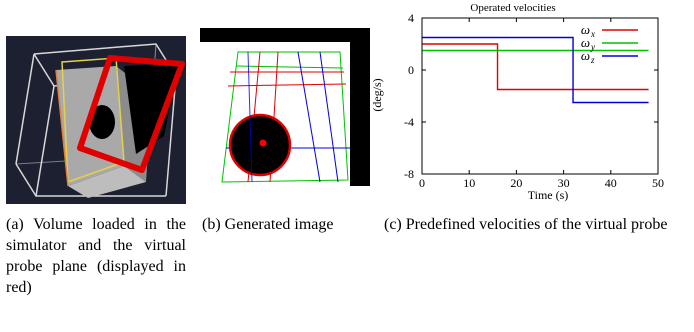 The height and width of the screenshot is (332, 694). I want to click on x-axis-label: Time (s), so click(548, 195).